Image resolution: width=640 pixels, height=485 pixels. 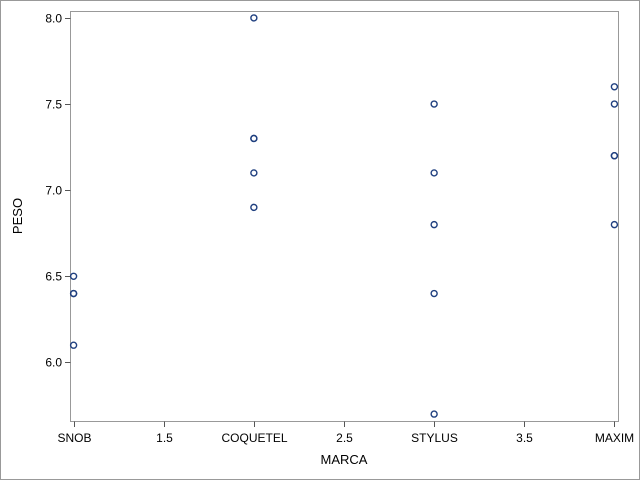 What do you see at coordinates (434, 438) in the screenshot?
I see `x-tick-label: STYLUS` at bounding box center [434, 438].